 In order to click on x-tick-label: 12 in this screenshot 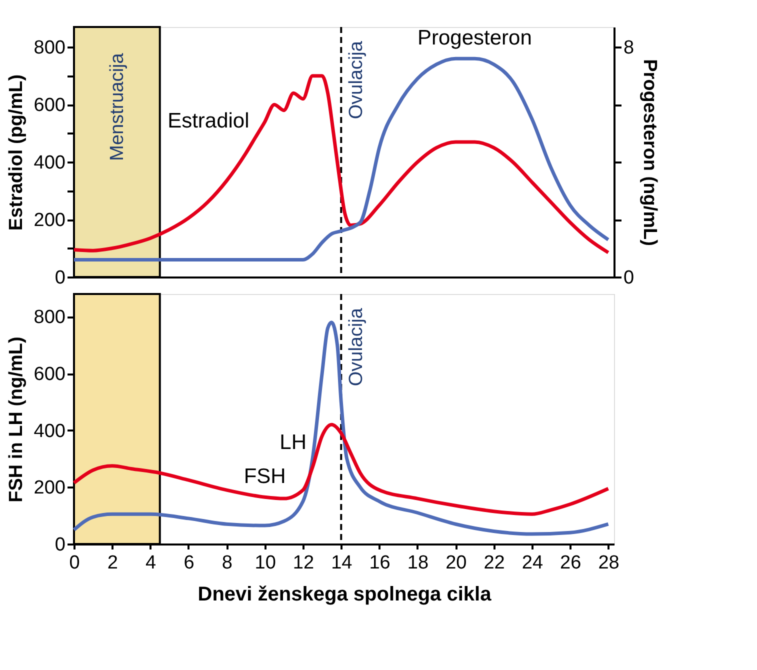, I will do `click(303, 563)`.